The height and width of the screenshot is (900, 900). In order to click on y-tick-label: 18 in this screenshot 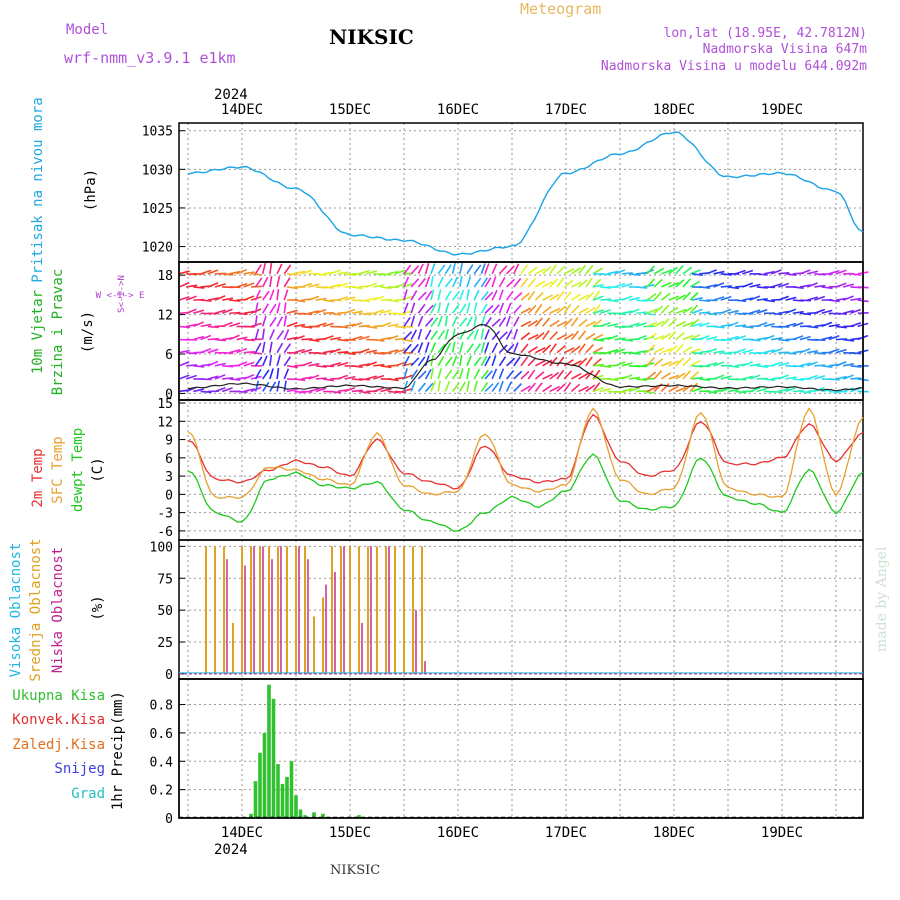, I will do `click(165, 276)`.